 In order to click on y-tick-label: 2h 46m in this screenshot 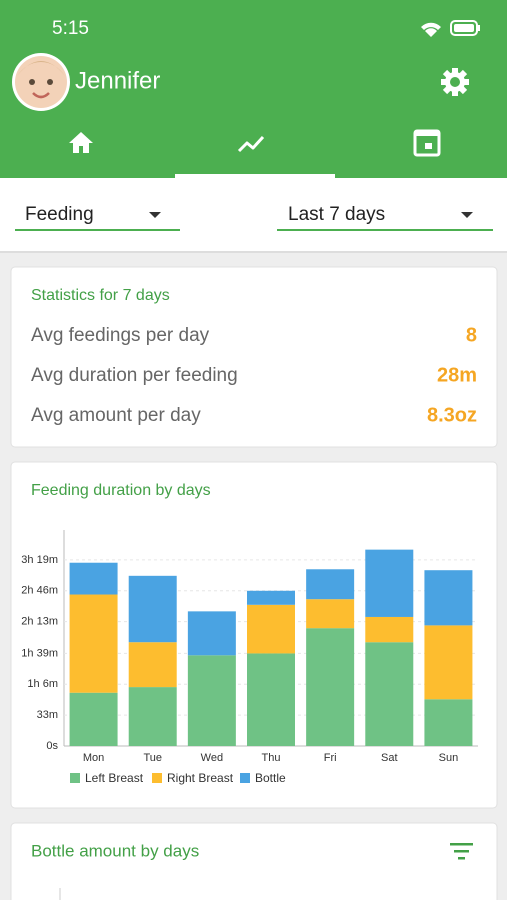, I will do `click(39, 591)`.